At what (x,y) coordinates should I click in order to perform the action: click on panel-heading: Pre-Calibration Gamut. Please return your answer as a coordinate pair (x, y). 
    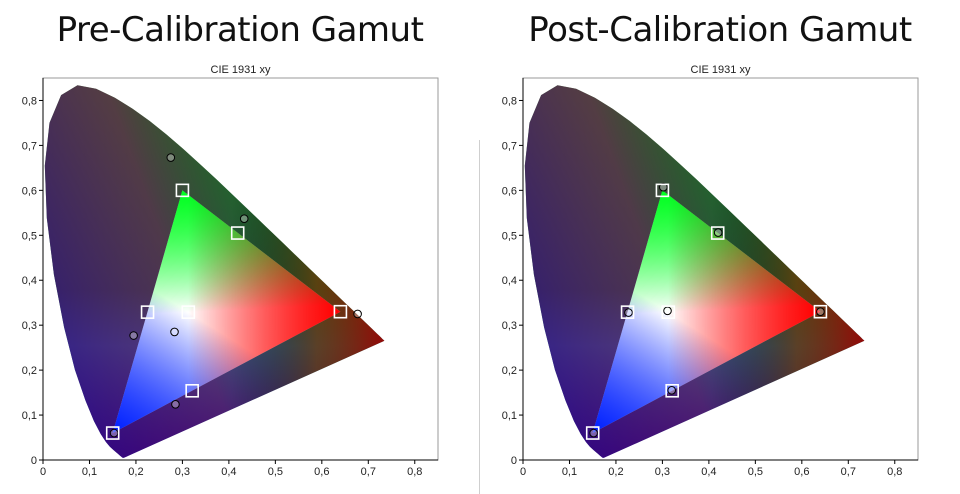
    Looking at the image, I should click on (240, 30).